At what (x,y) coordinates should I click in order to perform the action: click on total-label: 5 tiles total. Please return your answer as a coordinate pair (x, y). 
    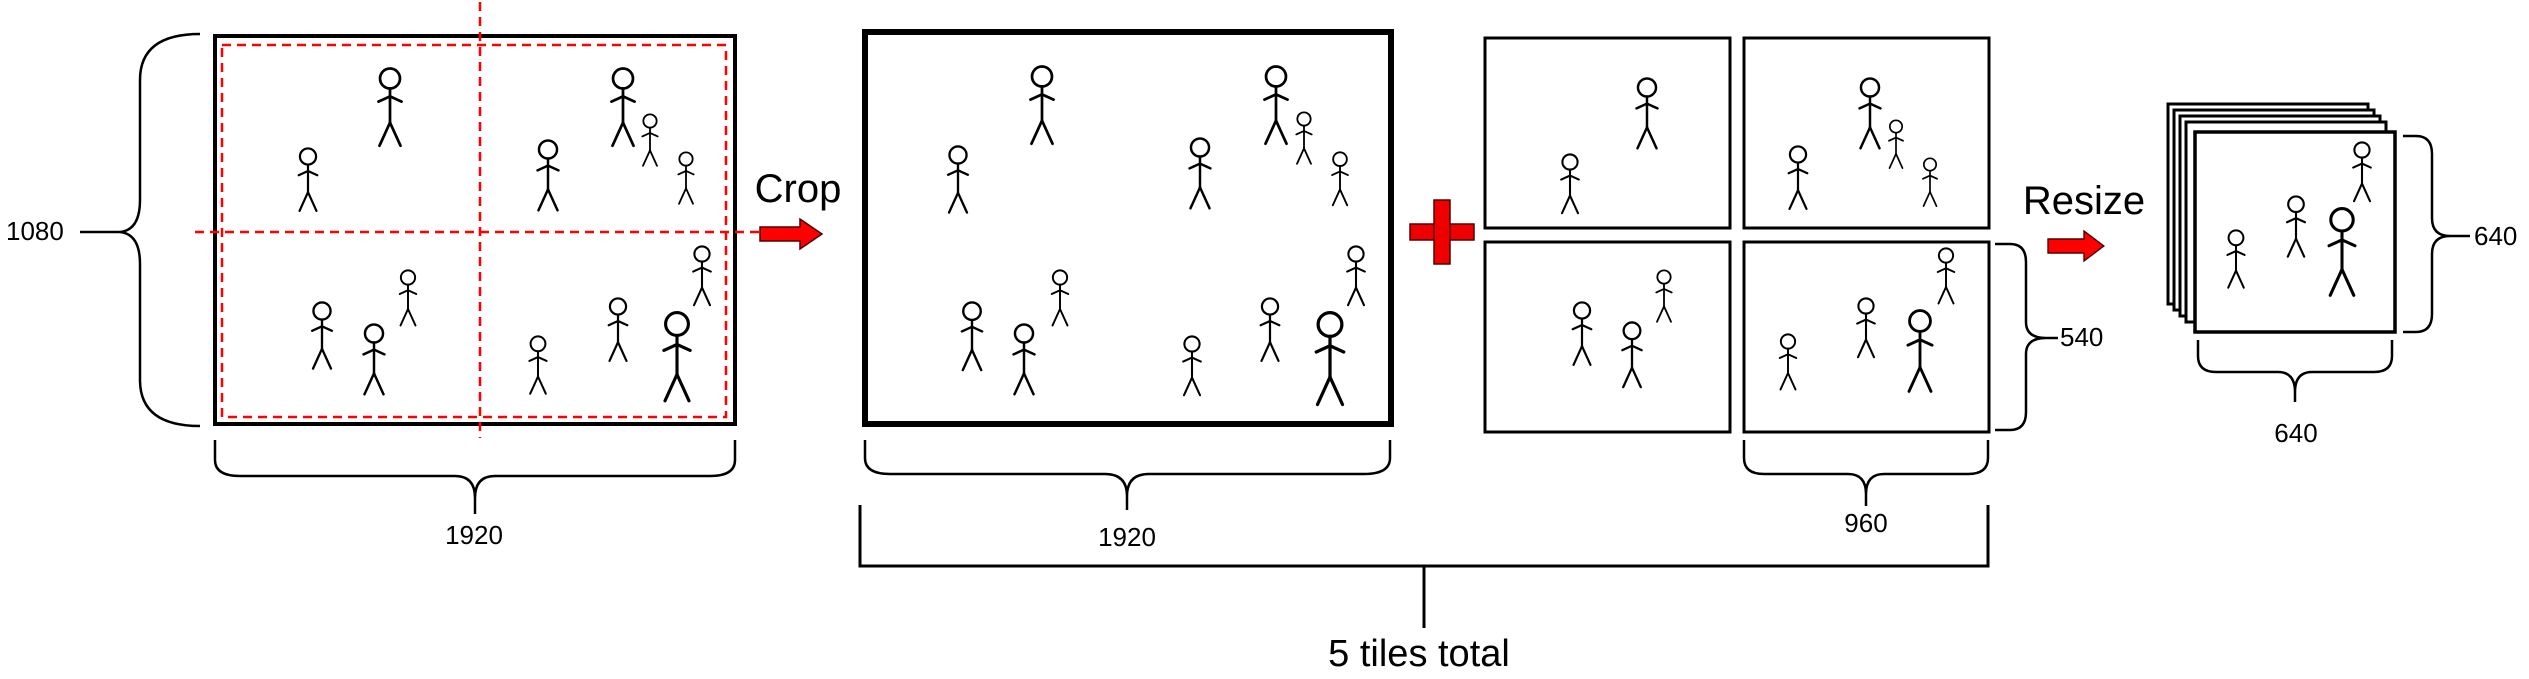
    Looking at the image, I should click on (1419, 654).